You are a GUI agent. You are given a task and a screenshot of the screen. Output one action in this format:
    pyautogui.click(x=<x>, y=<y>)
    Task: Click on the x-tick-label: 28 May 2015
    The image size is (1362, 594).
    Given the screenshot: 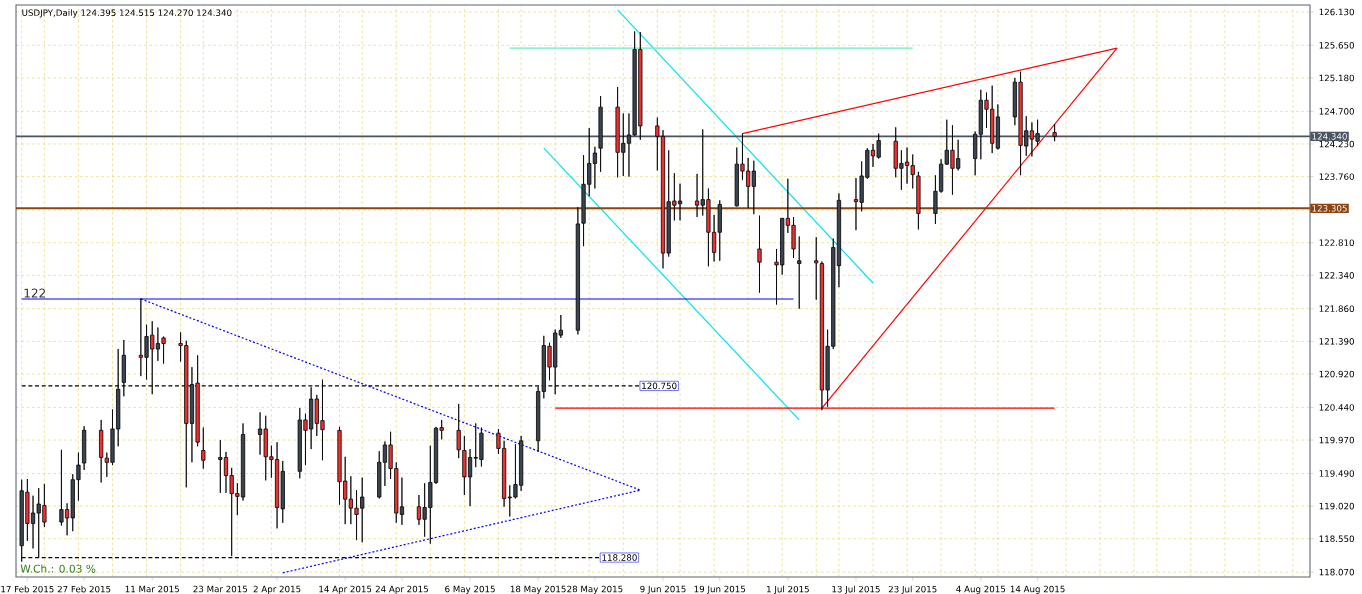 What is the action you would take?
    pyautogui.click(x=595, y=589)
    